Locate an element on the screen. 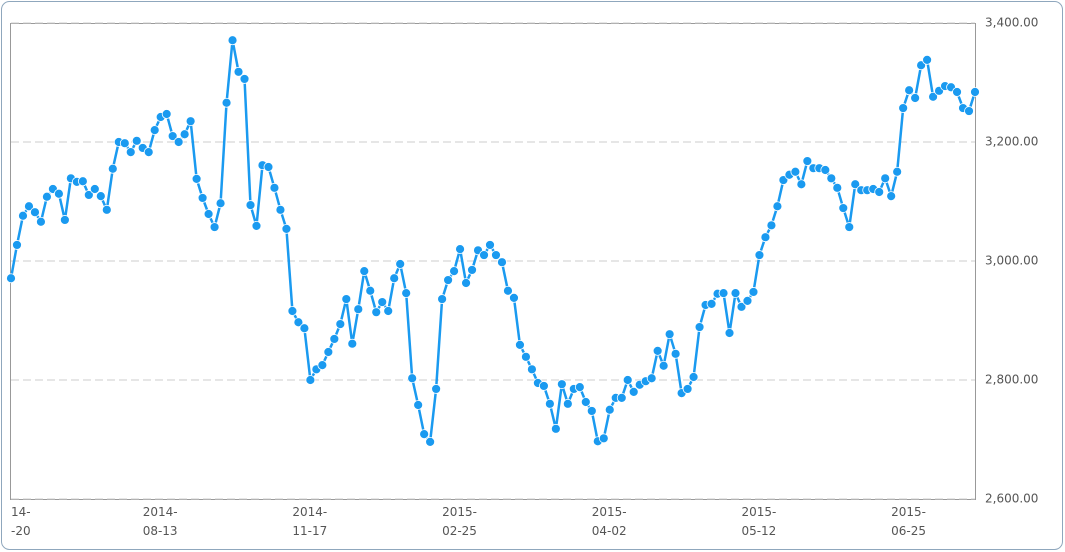  x-tick-label: 14--20 is located at coordinates (21, 521).